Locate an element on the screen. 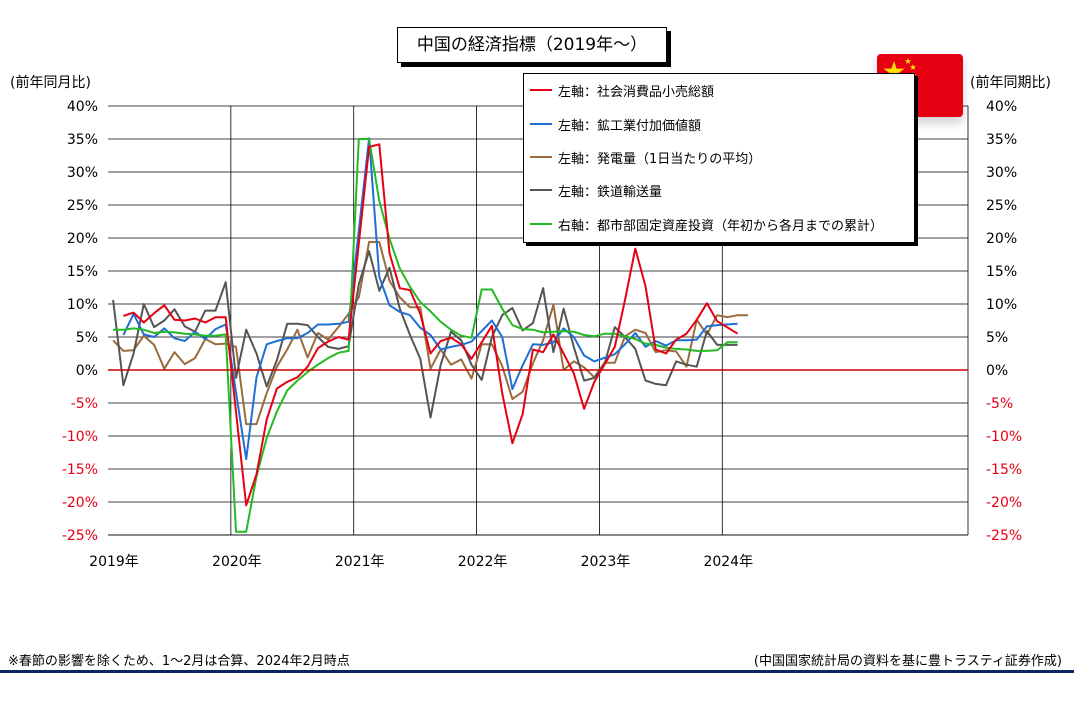 The width and height of the screenshot is (1074, 707). y-tick-label-right: -5% is located at coordinates (999, 404).